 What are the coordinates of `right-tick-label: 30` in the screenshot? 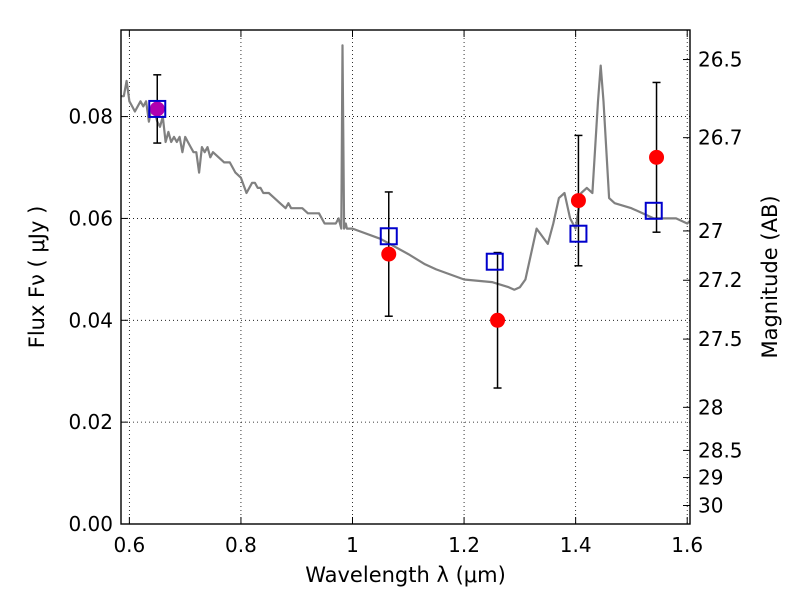 It's located at (710, 506).